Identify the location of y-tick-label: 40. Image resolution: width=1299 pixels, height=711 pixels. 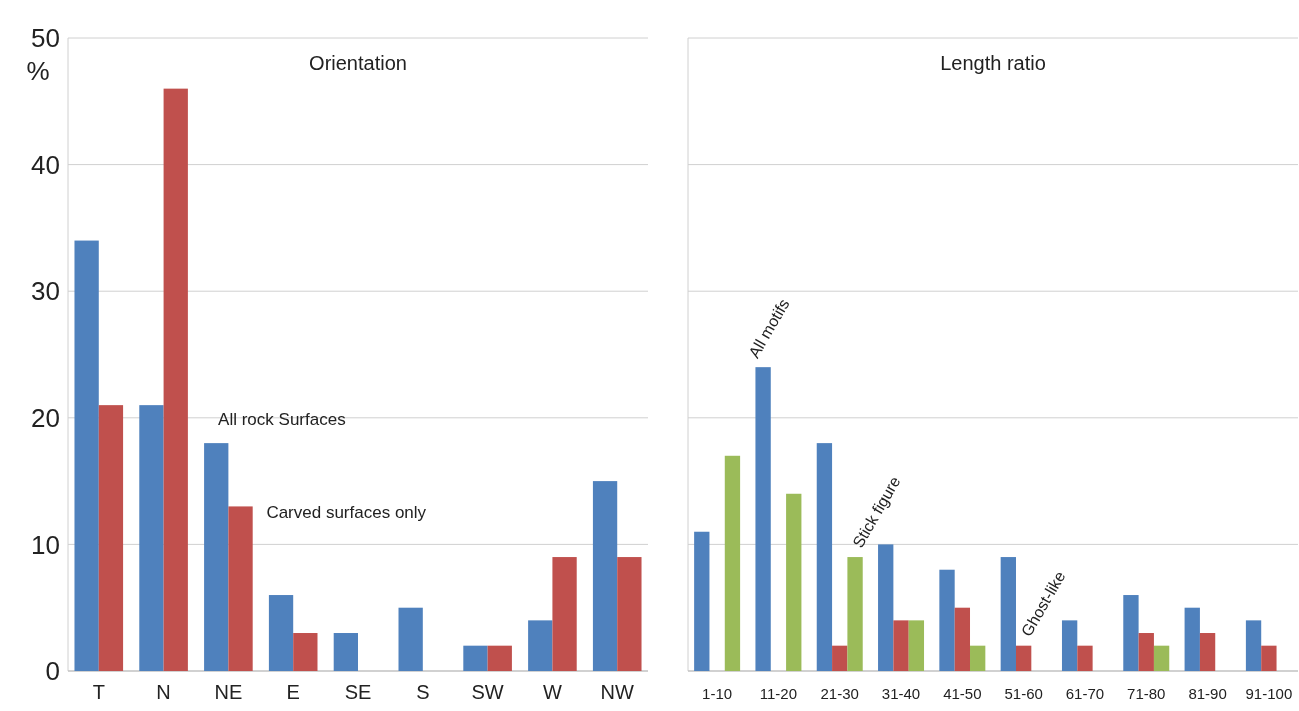
(45, 164).